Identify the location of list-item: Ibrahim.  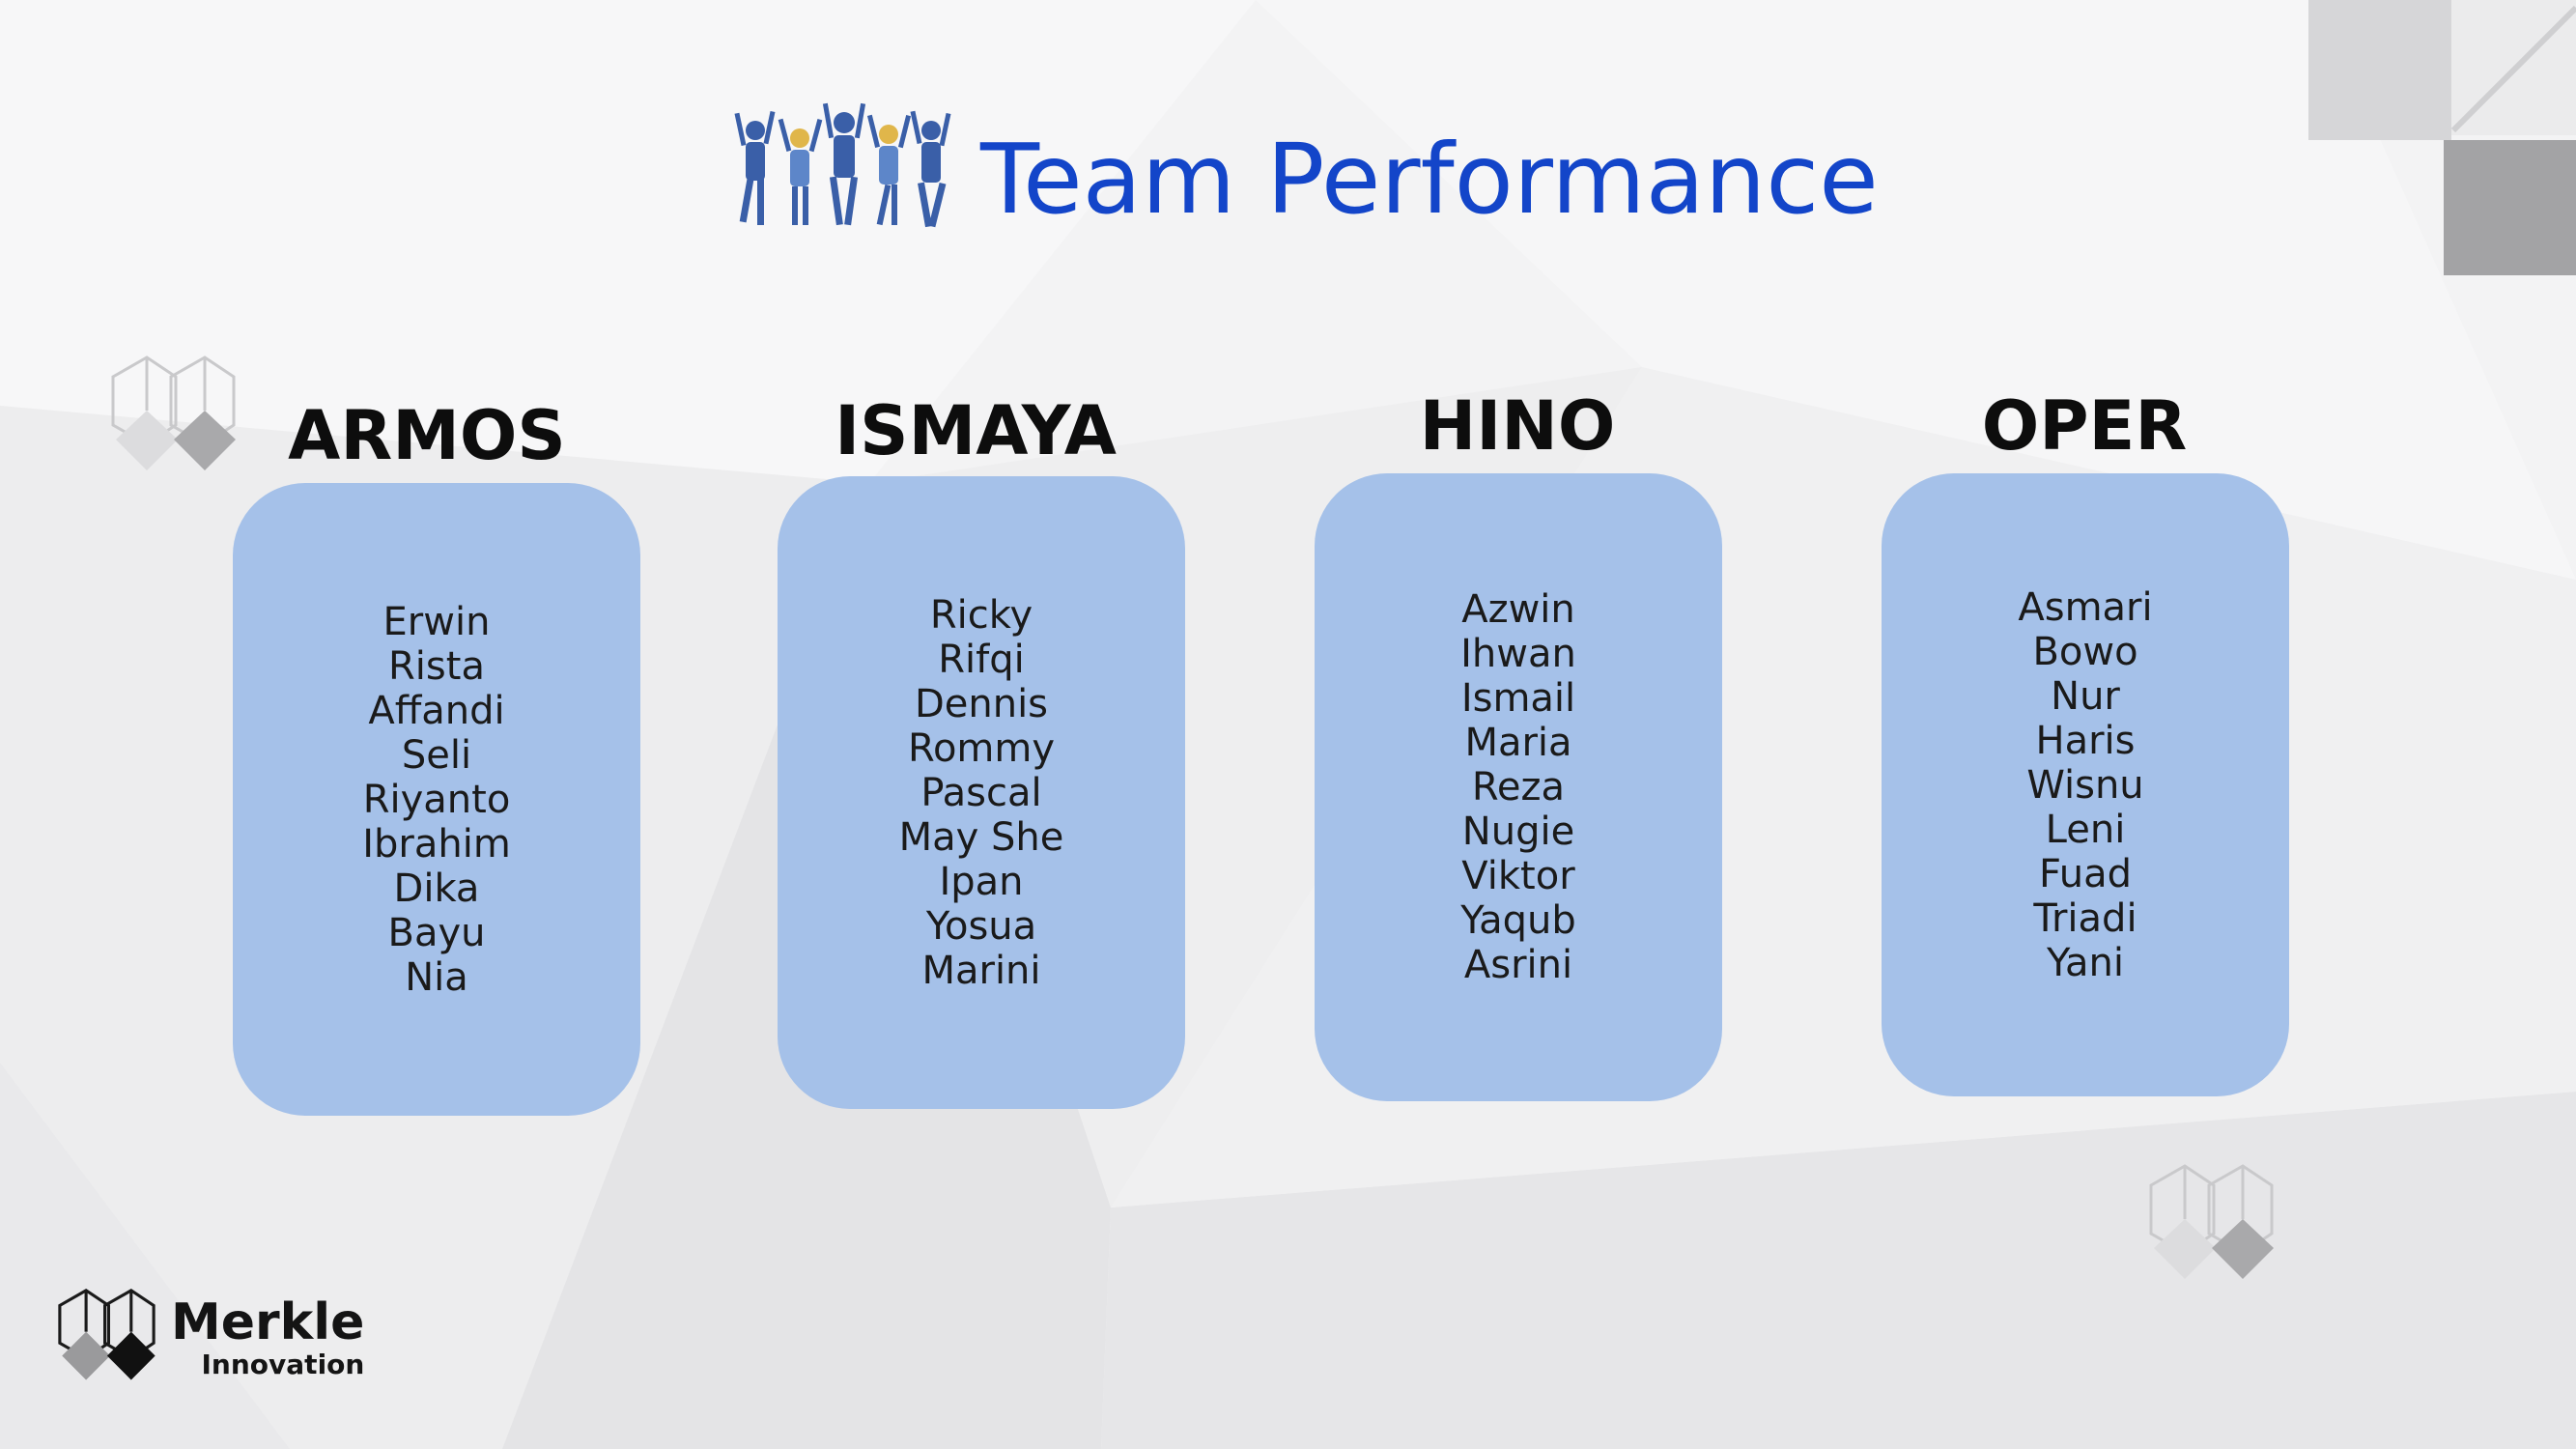
(436, 844).